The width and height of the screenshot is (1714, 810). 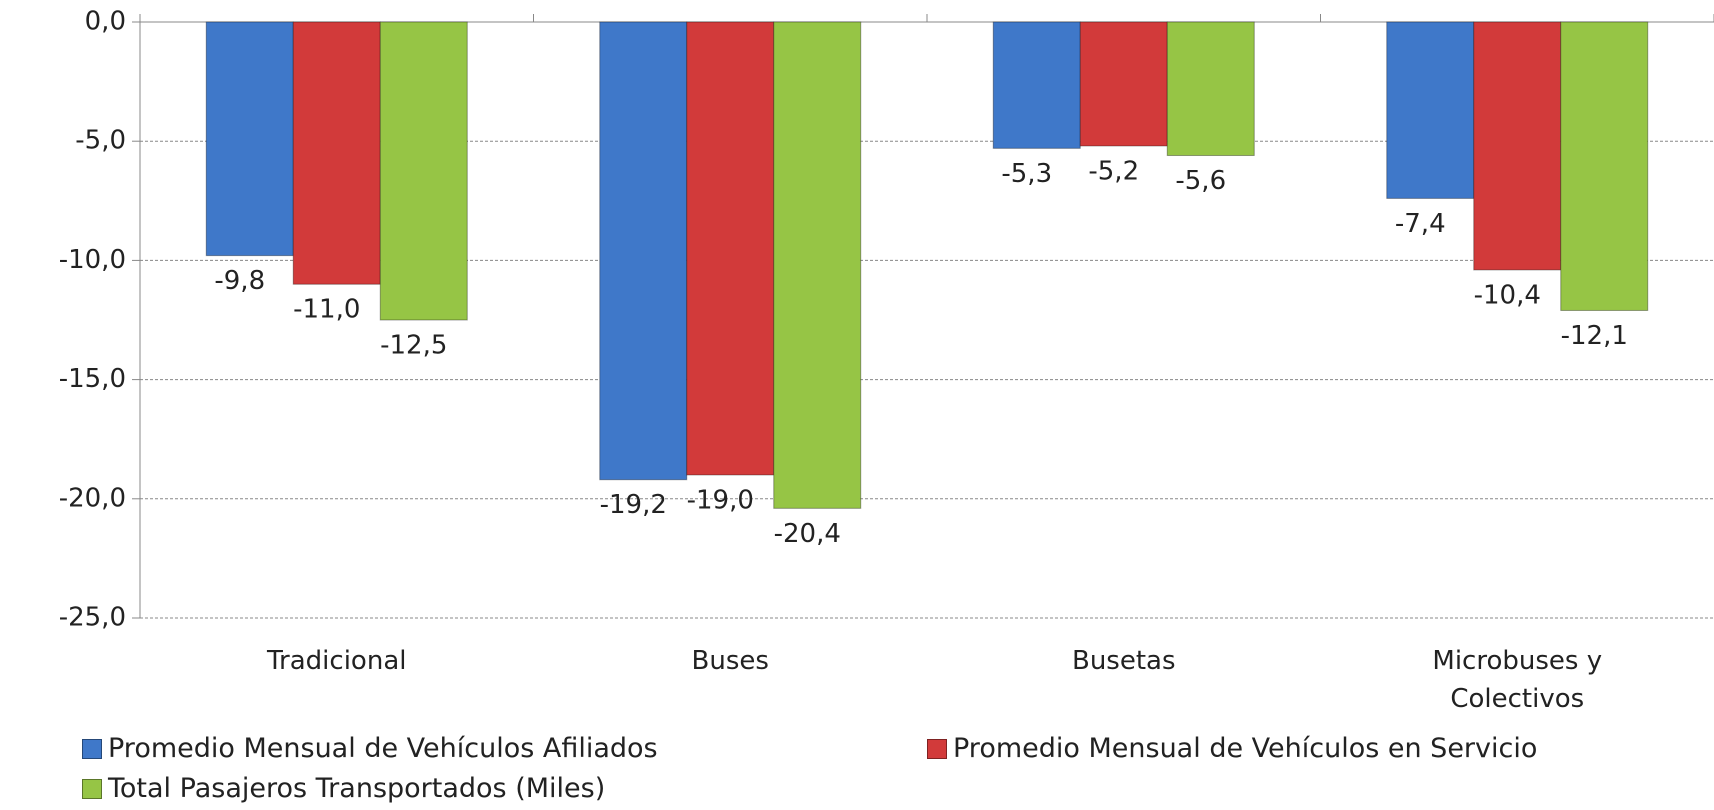 I want to click on x-tick-label: Microbuses y Colectivos, so click(x=1517, y=680).